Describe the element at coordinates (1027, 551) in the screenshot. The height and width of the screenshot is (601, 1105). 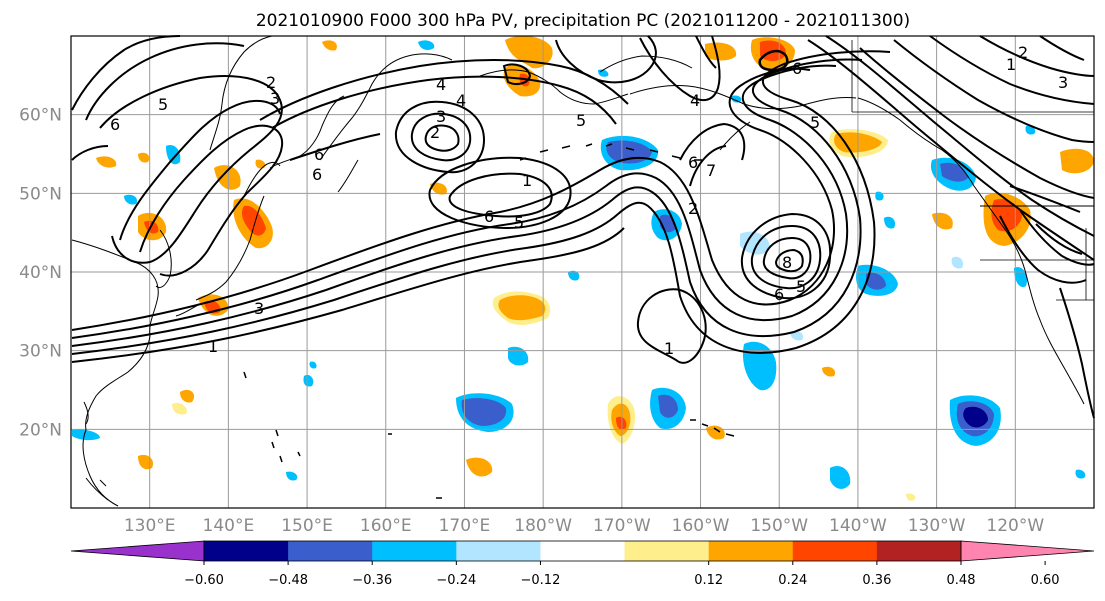
I see `colorbar-extend-high` at that location.